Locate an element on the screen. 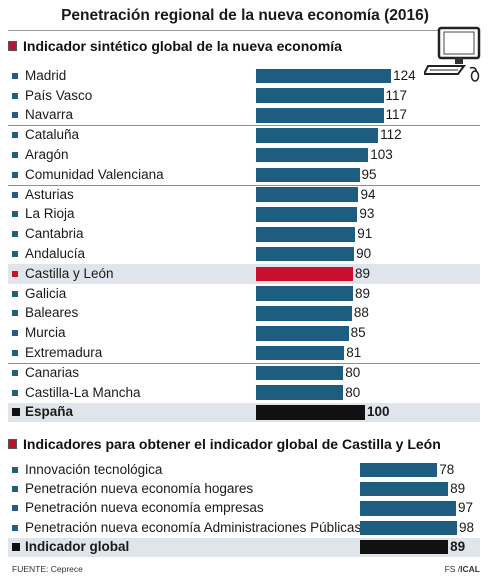 This screenshot has width=490, height=578. total-row: Indicador global 89 is located at coordinates (244, 547).